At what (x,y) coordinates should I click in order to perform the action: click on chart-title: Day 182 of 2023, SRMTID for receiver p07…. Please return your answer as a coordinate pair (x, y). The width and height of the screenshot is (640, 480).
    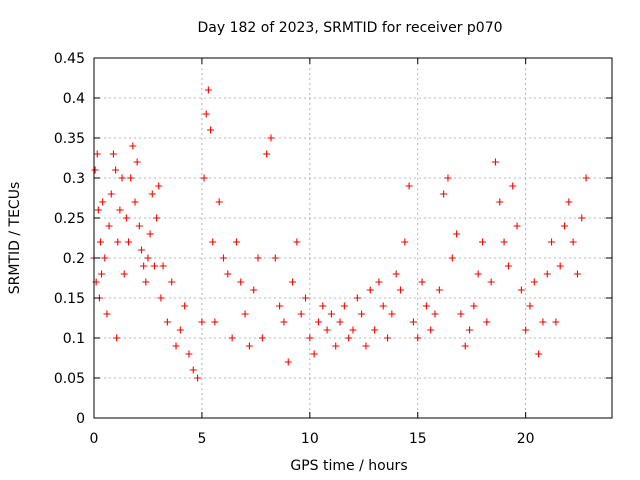
    Looking at the image, I should click on (349, 28).